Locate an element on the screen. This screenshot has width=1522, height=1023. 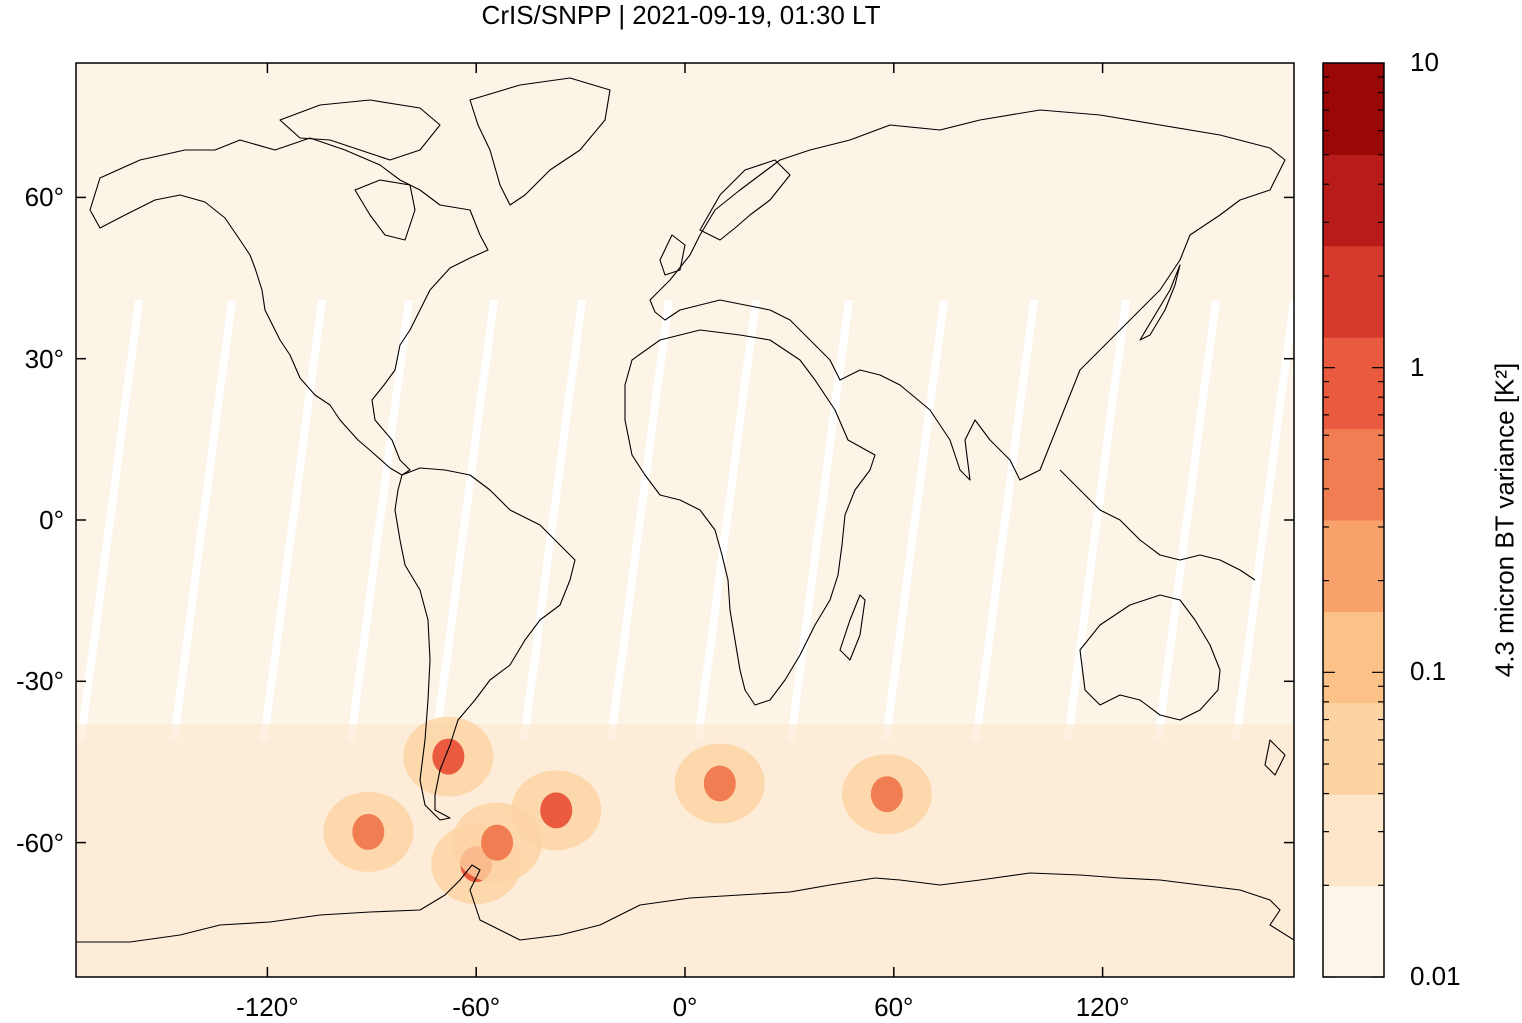
map-title: CrIS/SNPP | 2021-09-19, 01:30 LT is located at coordinates (681, 15).